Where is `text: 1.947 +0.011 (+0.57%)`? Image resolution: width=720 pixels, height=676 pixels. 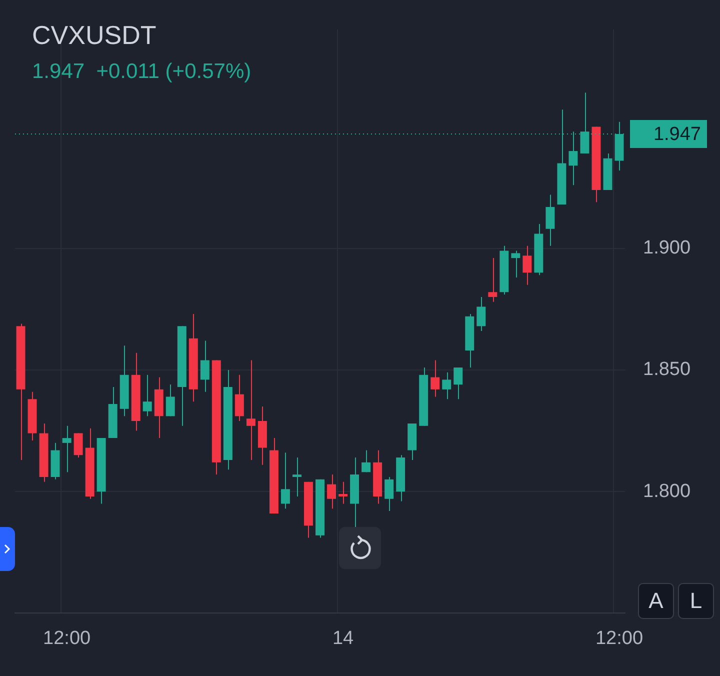 text: 1.947 +0.011 (+0.57%) is located at coordinates (142, 72).